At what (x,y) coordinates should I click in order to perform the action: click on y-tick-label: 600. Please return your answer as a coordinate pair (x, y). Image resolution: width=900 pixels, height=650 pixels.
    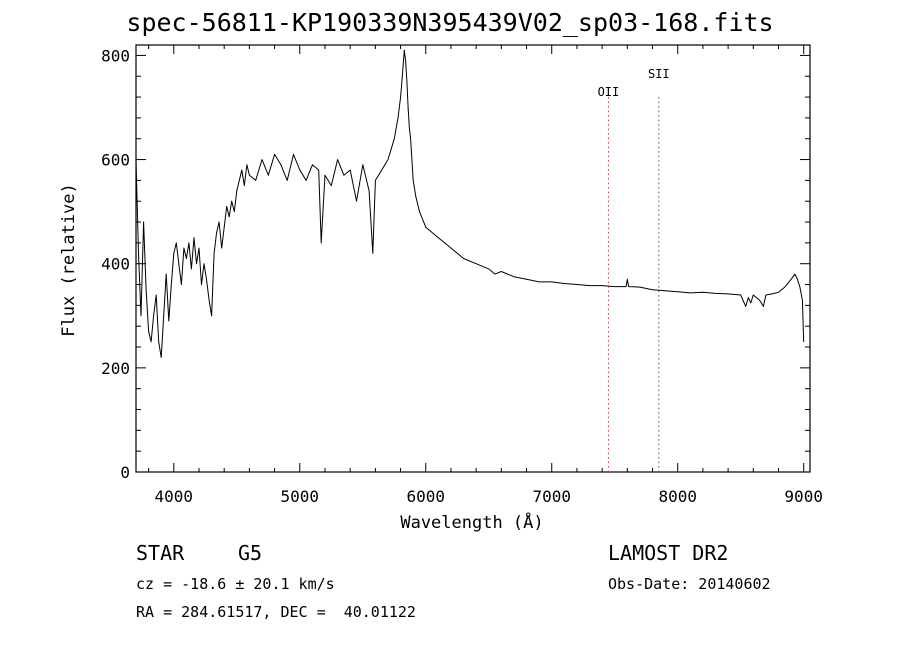
    Looking at the image, I should click on (115, 160).